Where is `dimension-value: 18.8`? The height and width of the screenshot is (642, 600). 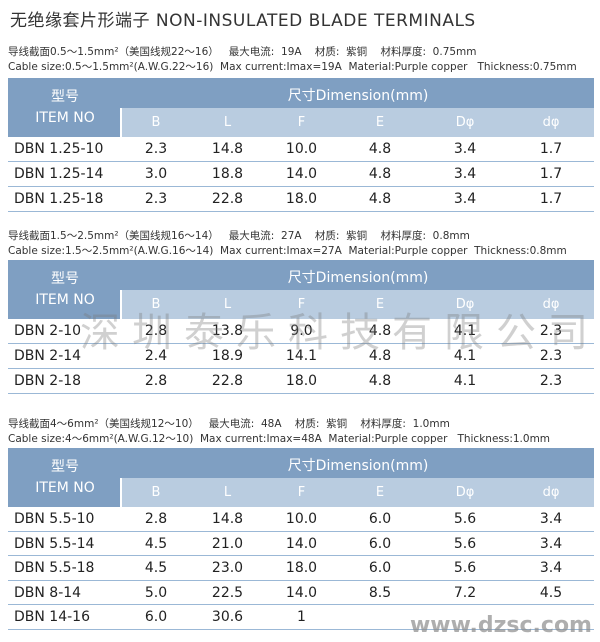
dimension-value: 18.8 is located at coordinates (227, 174).